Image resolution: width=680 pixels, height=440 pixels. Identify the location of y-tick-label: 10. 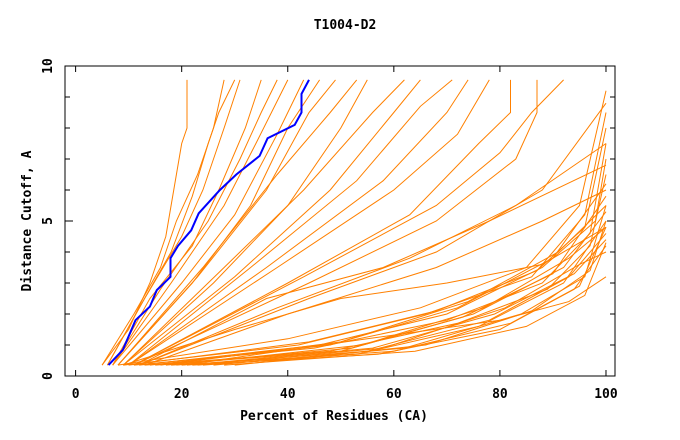
(48, 66).